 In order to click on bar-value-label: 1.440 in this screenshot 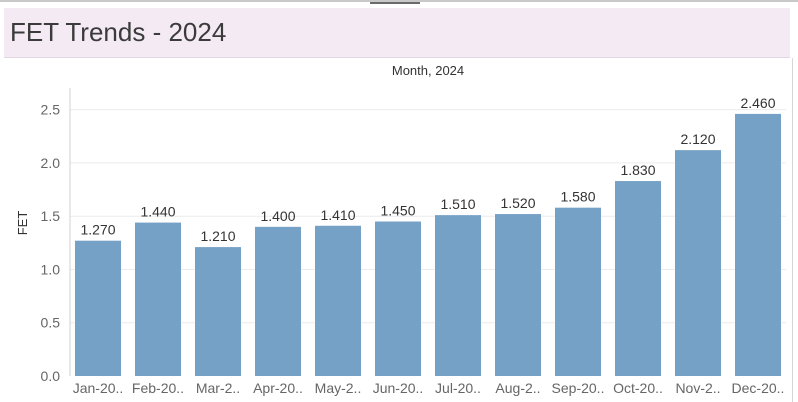, I will do `click(157, 212)`.